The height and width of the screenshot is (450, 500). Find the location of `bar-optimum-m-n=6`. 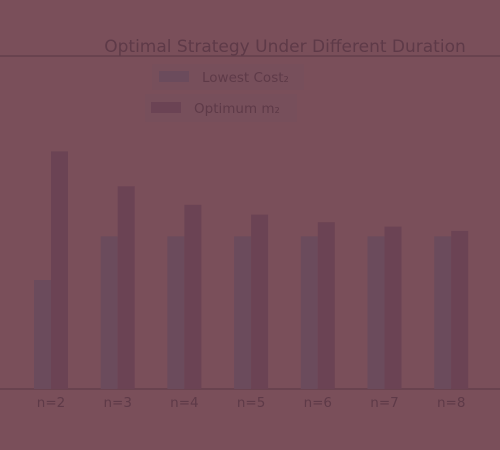

bar-optimum-m-n=6 is located at coordinates (326, 305).